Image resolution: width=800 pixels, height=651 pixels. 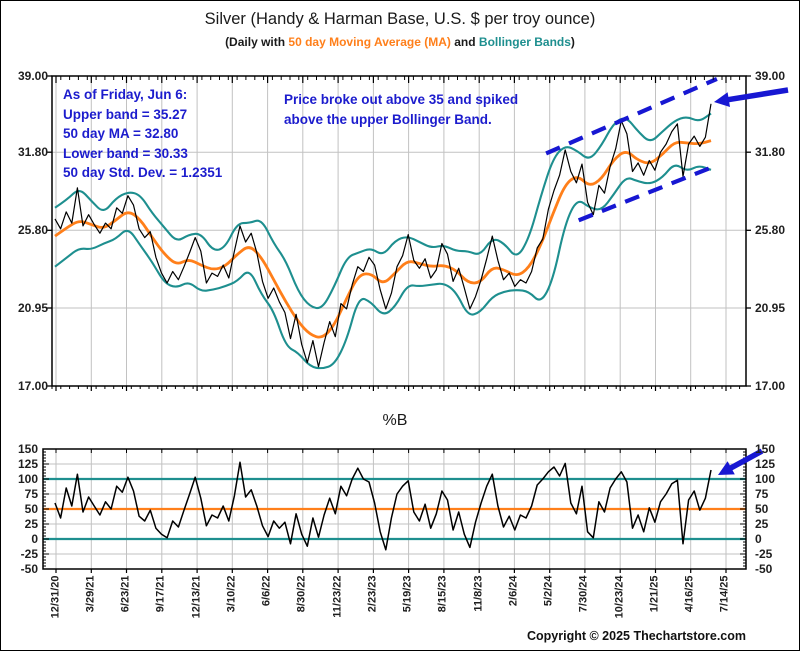 What do you see at coordinates (407, 594) in the screenshot?
I see `date-axis-label: 5/19/23` at bounding box center [407, 594].